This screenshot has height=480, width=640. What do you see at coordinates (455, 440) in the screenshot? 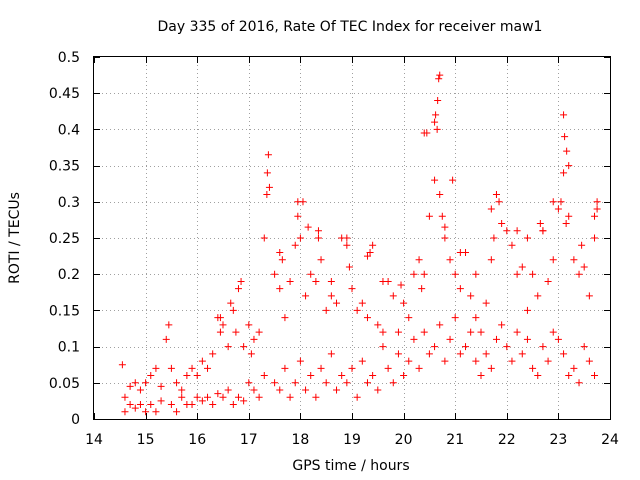
I see `x-tick-label: 21` at bounding box center [455, 440].